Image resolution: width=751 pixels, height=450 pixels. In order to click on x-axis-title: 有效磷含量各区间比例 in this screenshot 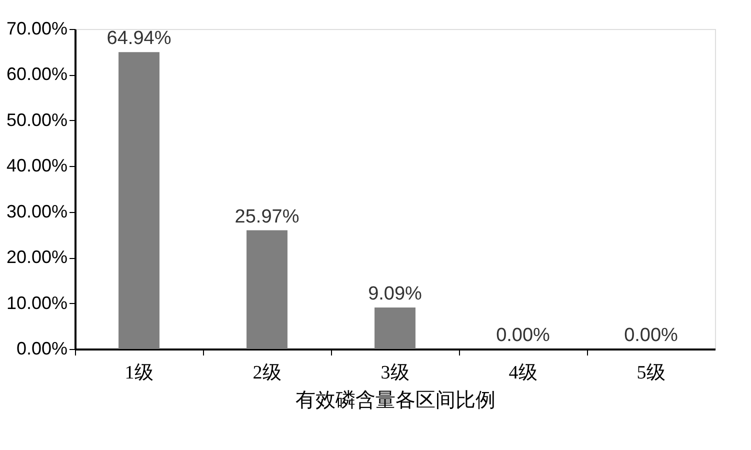, I will do `click(396, 401)`.